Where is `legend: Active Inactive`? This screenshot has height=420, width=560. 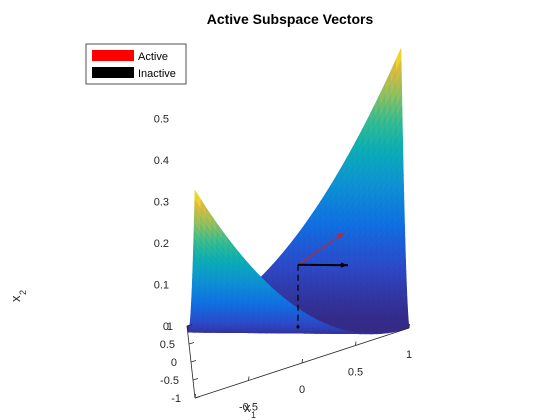
legend: Active Inactive is located at coordinates (136, 64).